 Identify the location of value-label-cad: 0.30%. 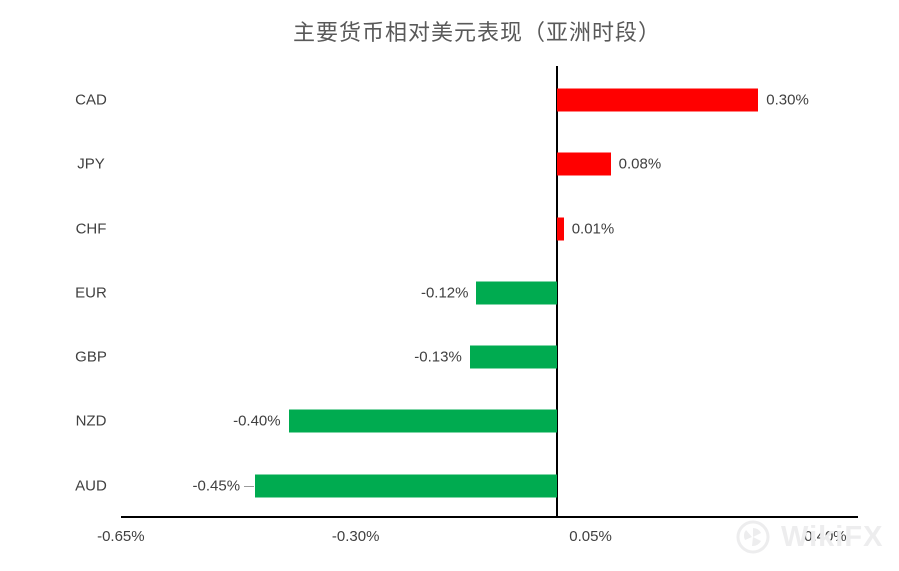
(787, 100).